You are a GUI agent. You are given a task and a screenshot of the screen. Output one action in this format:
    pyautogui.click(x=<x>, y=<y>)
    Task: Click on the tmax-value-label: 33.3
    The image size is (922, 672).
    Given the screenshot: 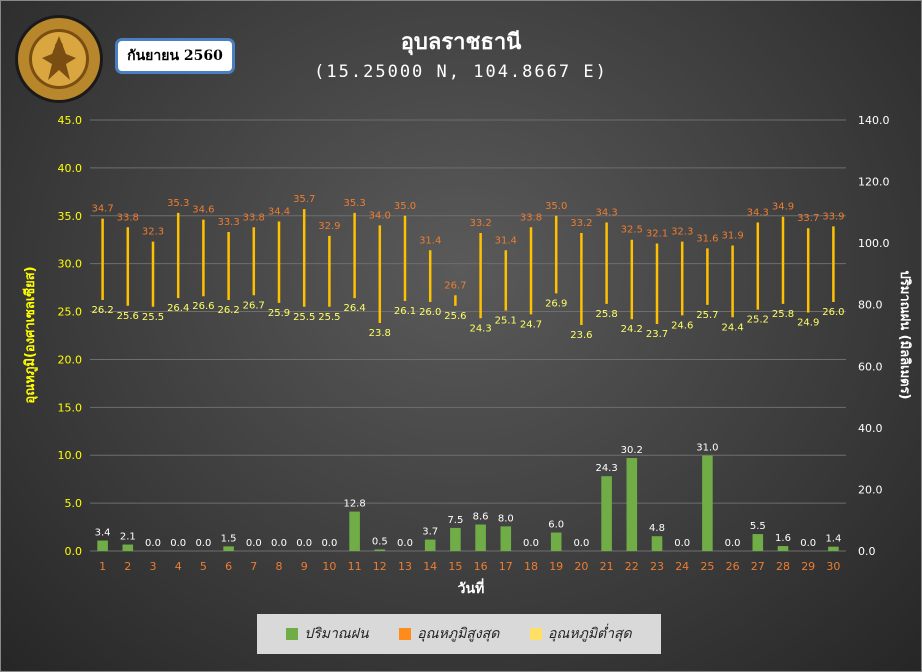 What is the action you would take?
    pyautogui.click(x=228, y=222)
    